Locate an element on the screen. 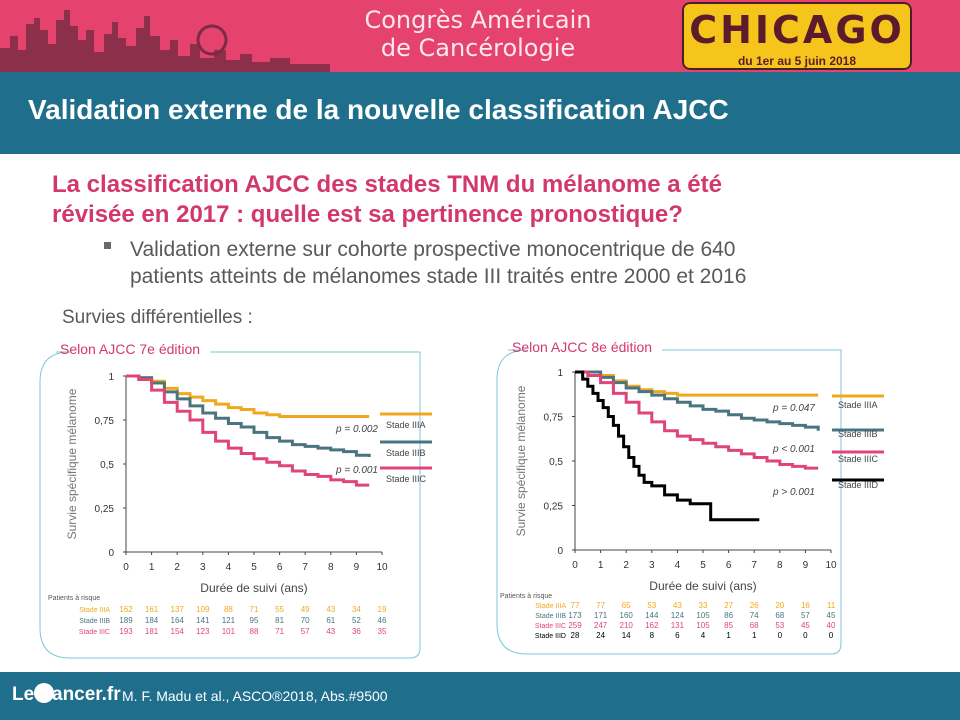  x-tick-label: 7 is located at coordinates (305, 567).